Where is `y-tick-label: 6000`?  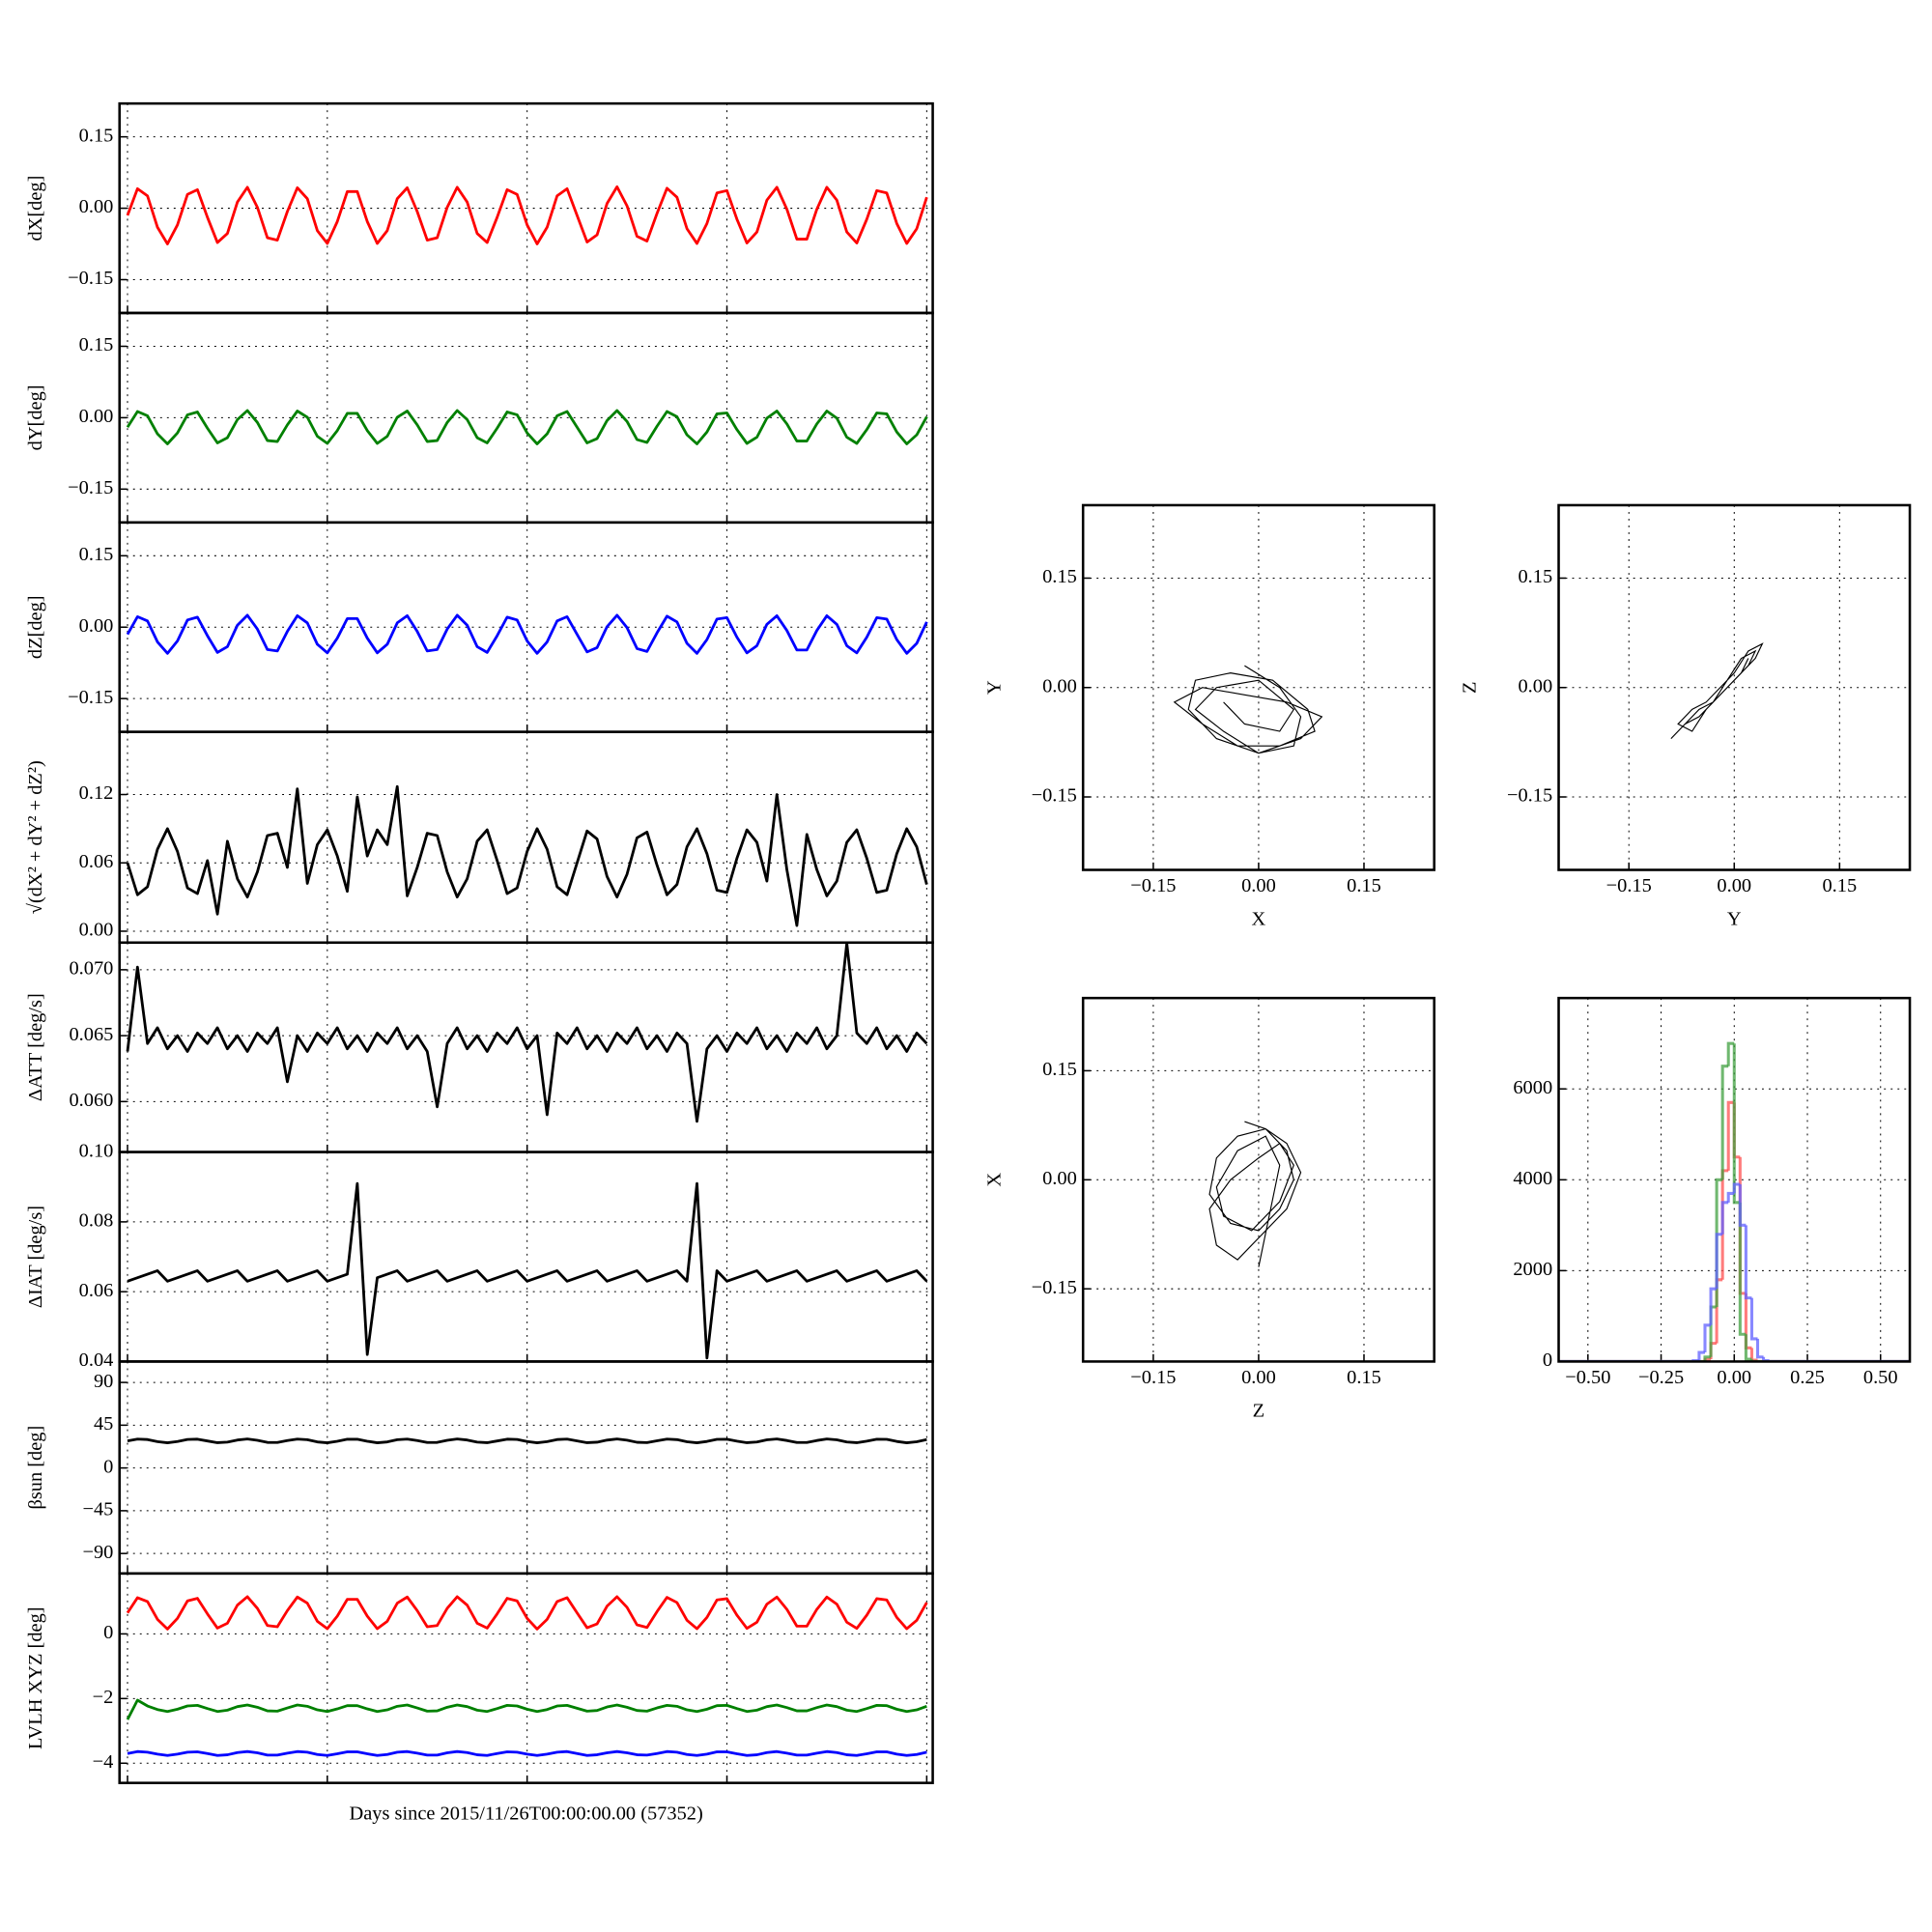
y-tick-label: 6000 is located at coordinates (1532, 1087).